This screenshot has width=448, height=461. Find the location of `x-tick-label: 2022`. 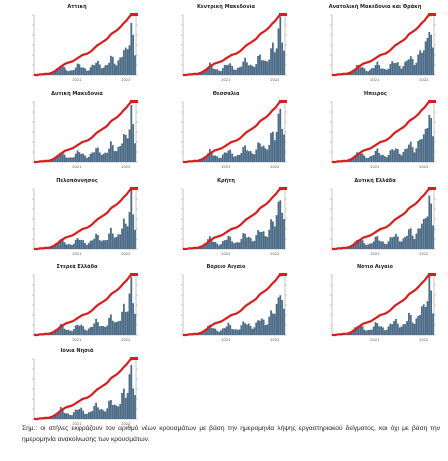

x-tick-label: 2022 is located at coordinates (125, 167).